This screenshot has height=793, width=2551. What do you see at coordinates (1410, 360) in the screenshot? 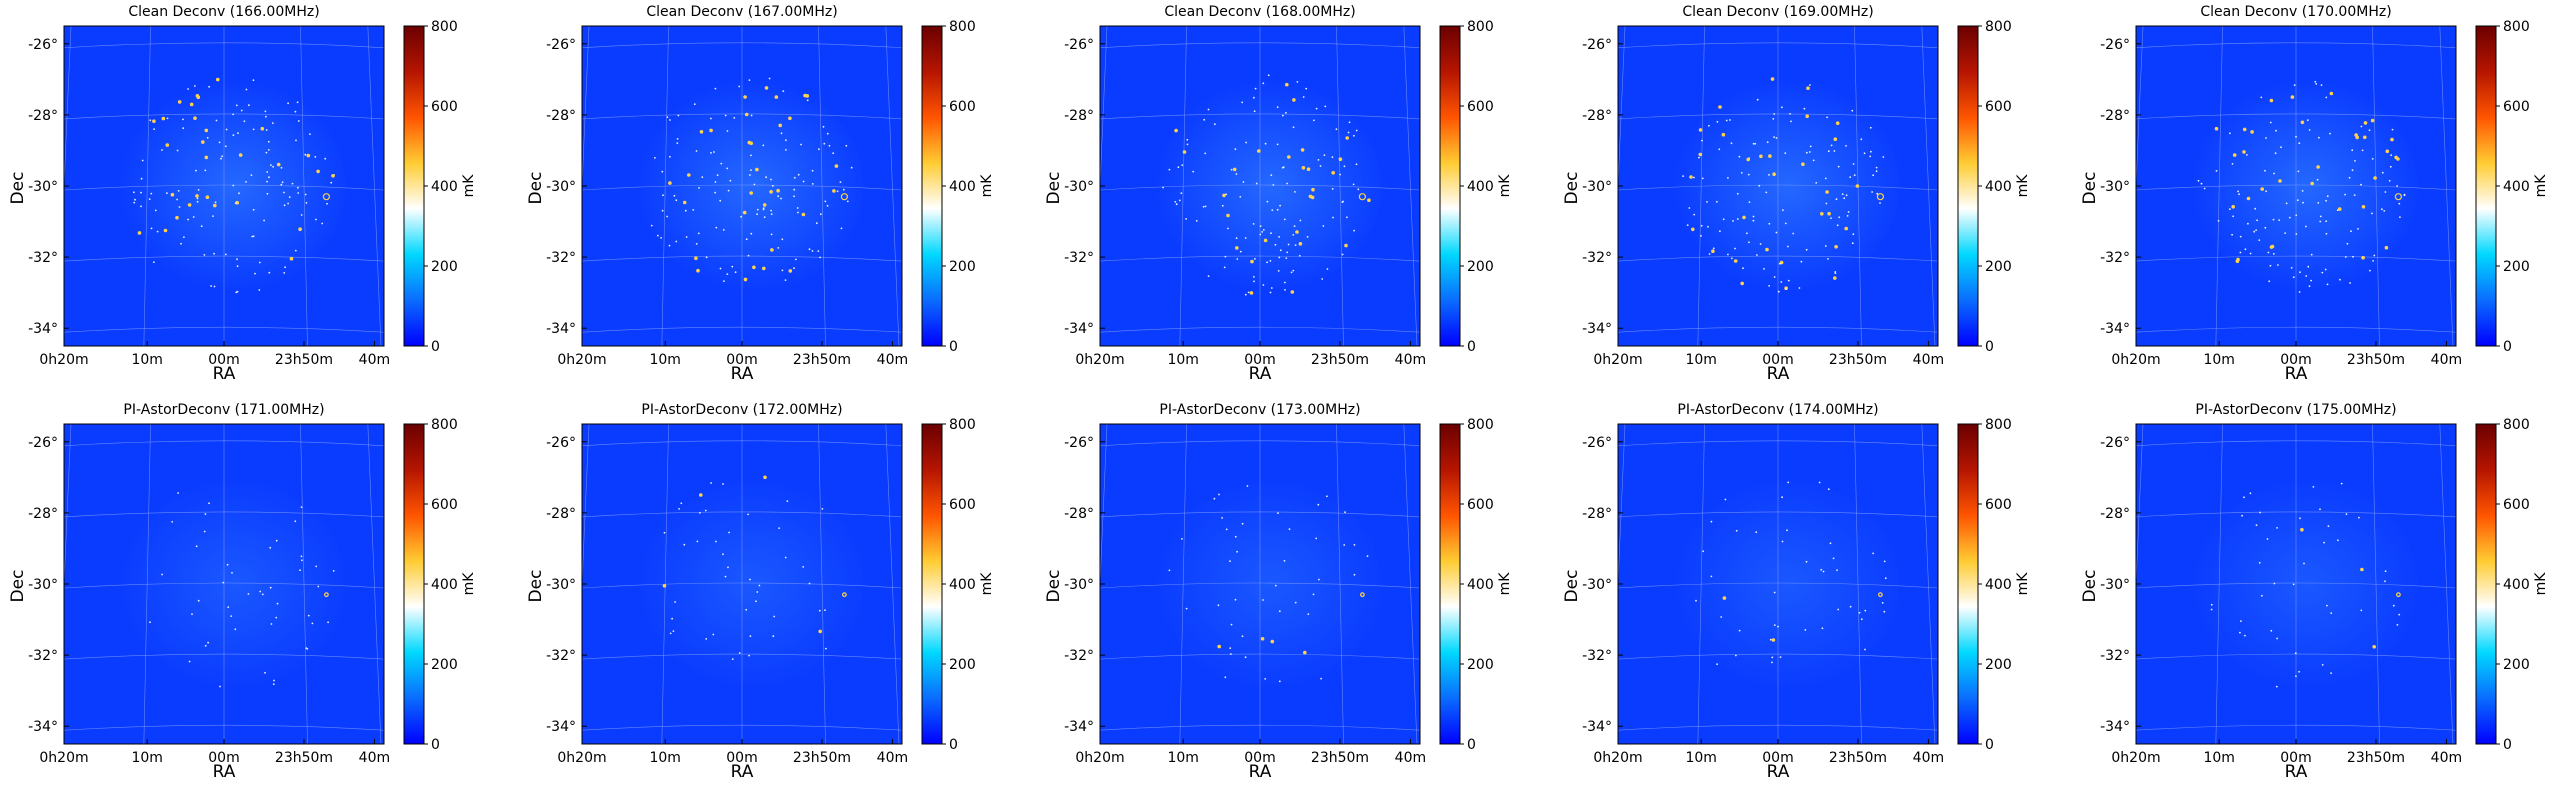
I see `x-tick-label: 40m` at bounding box center [1410, 360].